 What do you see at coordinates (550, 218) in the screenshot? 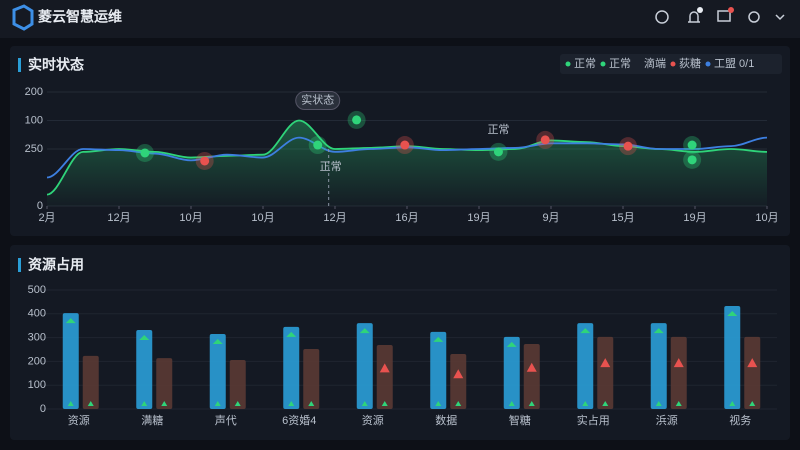
I see `x-tick-label: 9月` at bounding box center [550, 218].